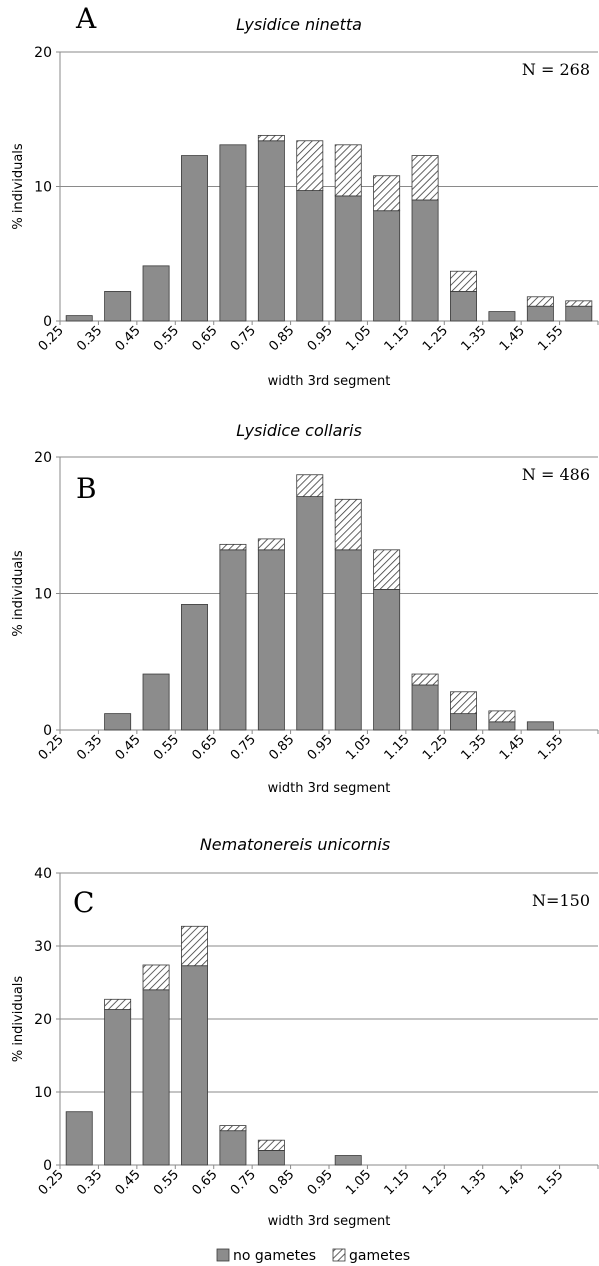  Describe the element at coordinates (299, 430) in the screenshot. I see `chart-title: Lysidice collaris` at that location.